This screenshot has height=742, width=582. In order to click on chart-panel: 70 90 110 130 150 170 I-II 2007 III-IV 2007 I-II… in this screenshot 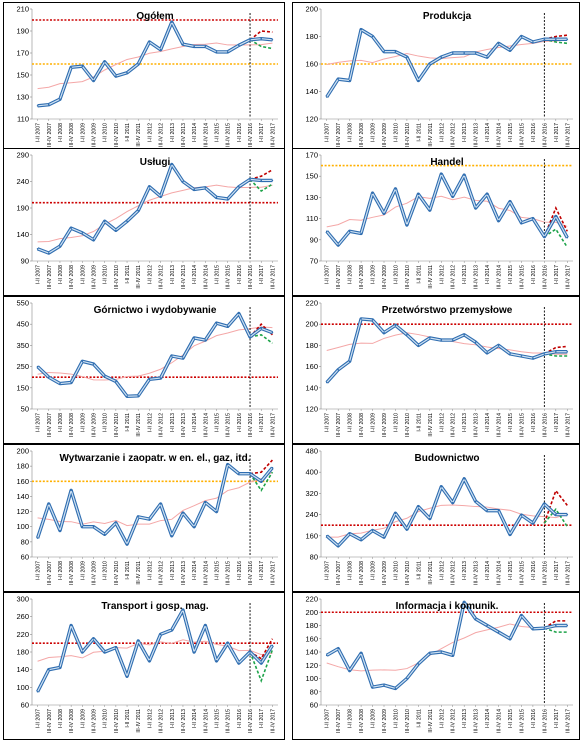, I will do `click(436, 222)`.